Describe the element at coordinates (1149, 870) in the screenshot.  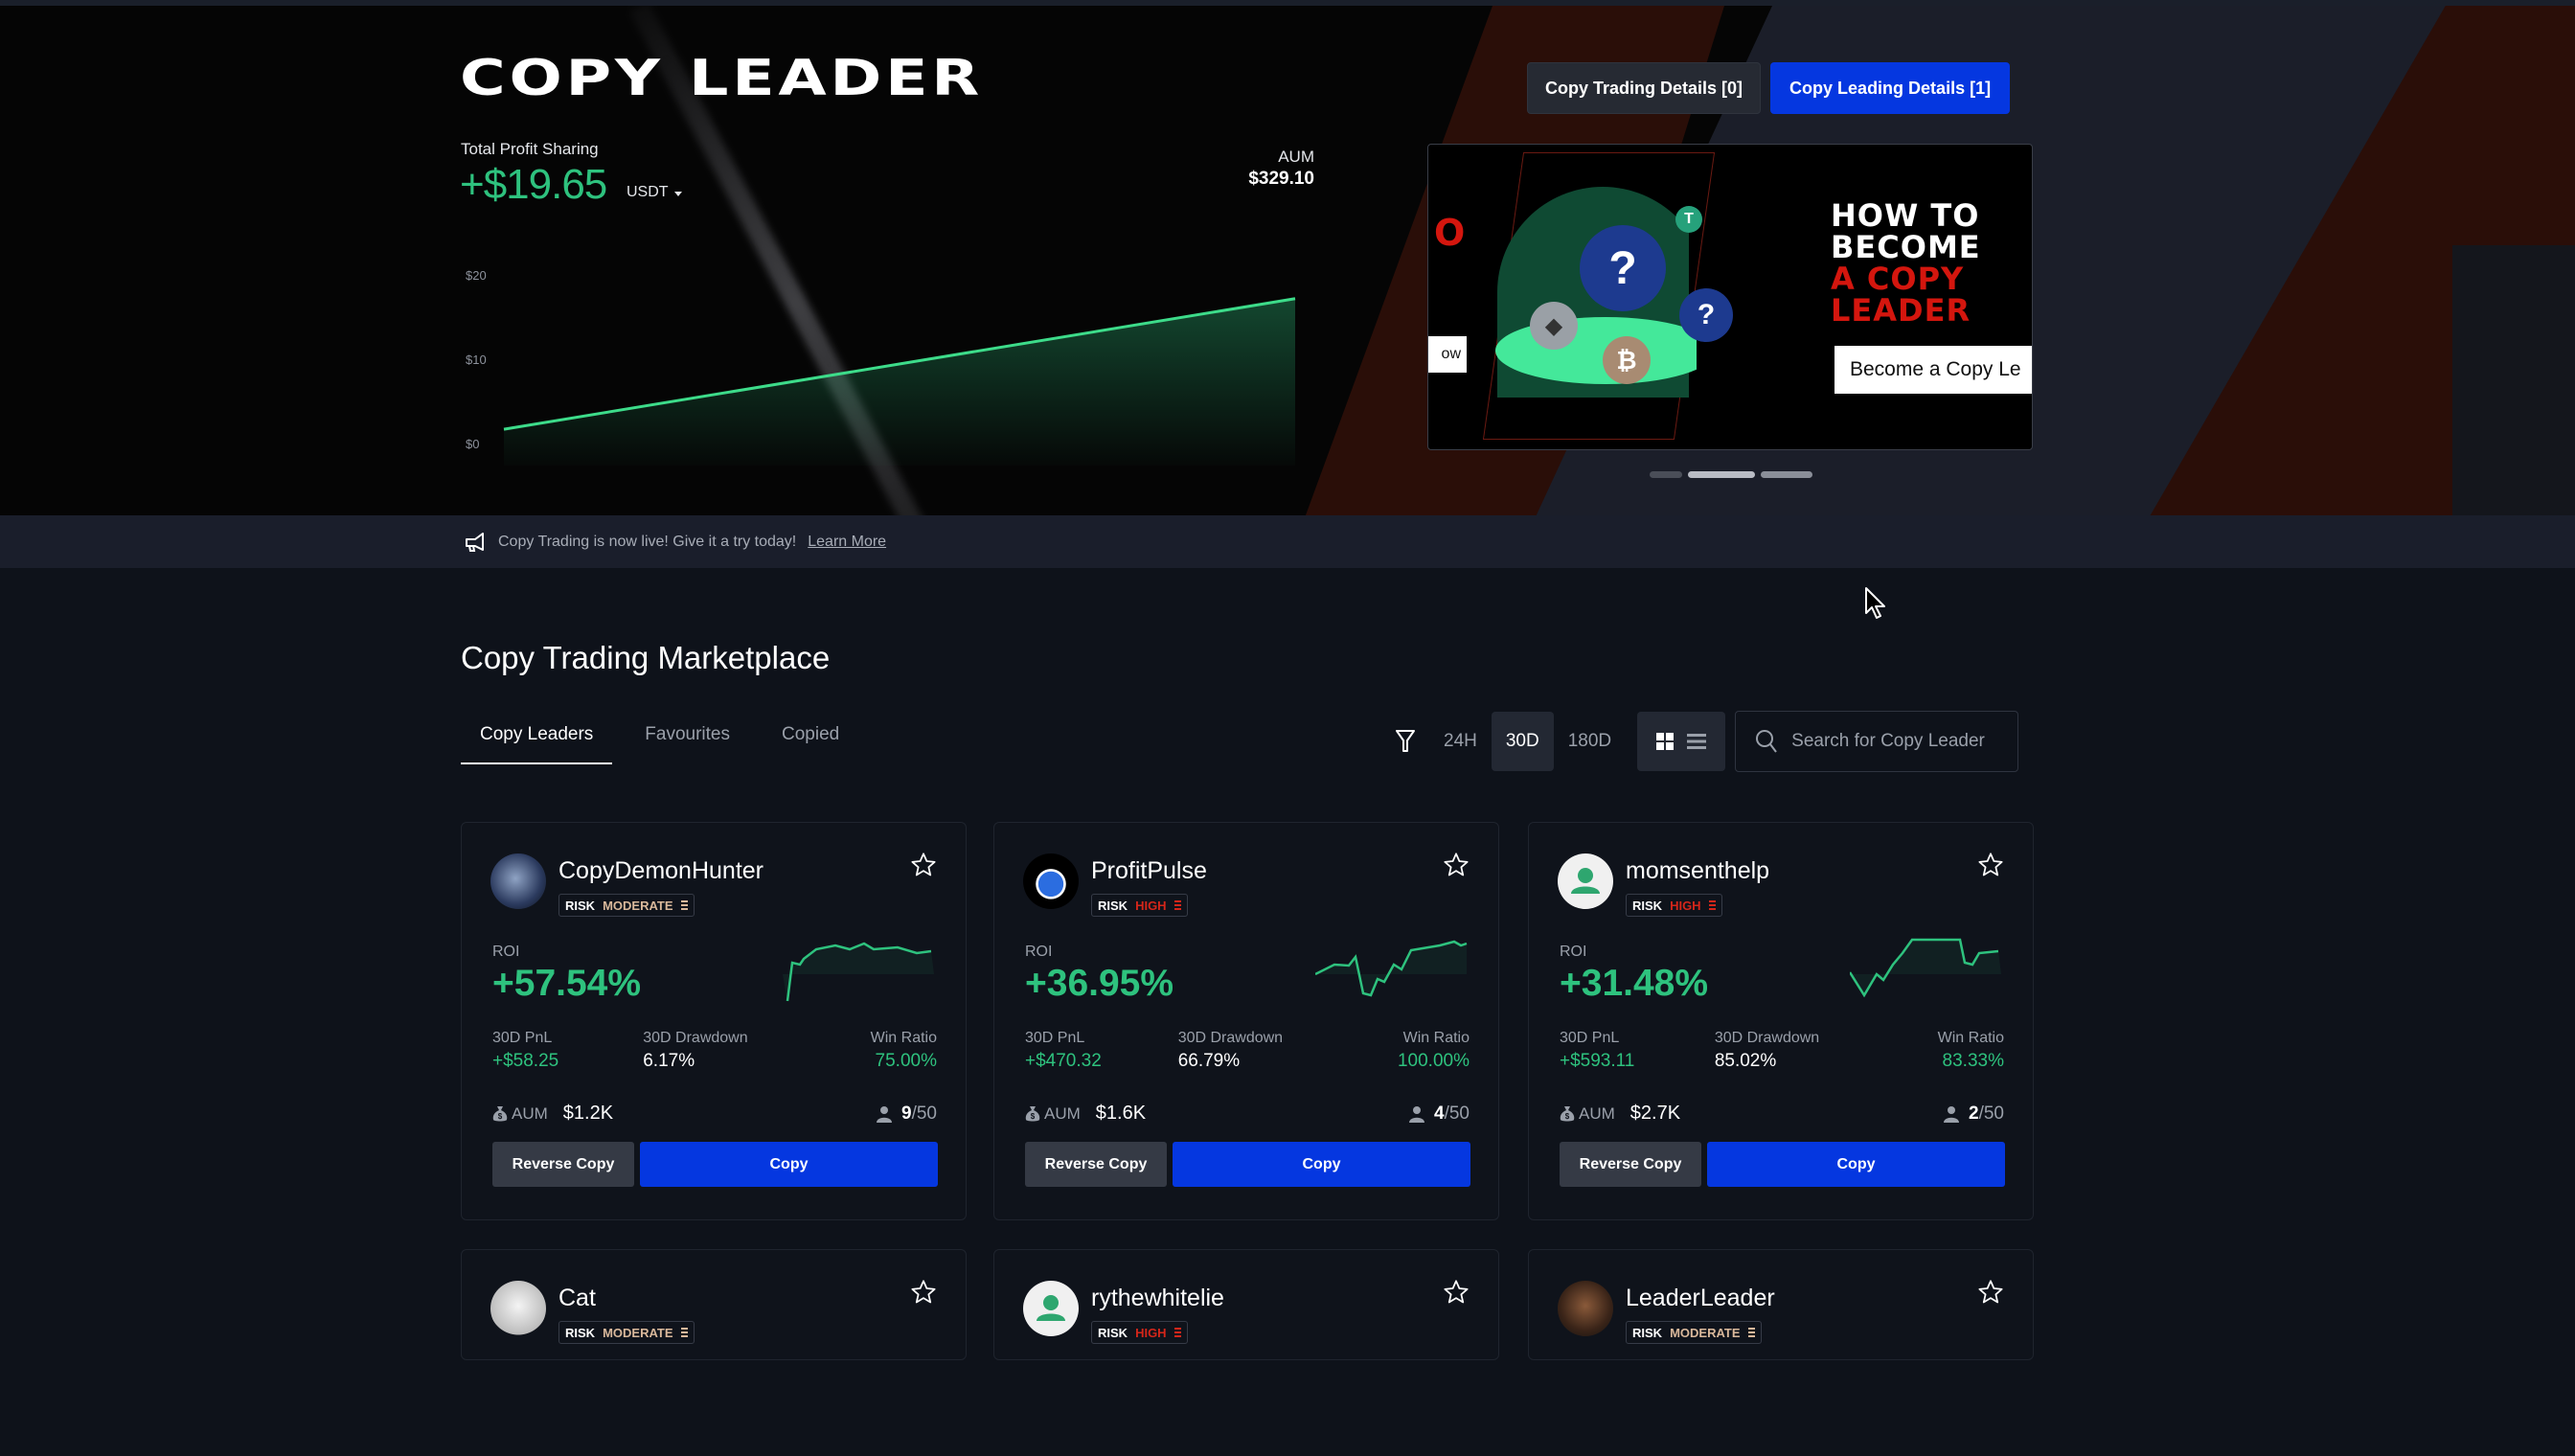
I see `leader-name: ProfitPulse` at that location.